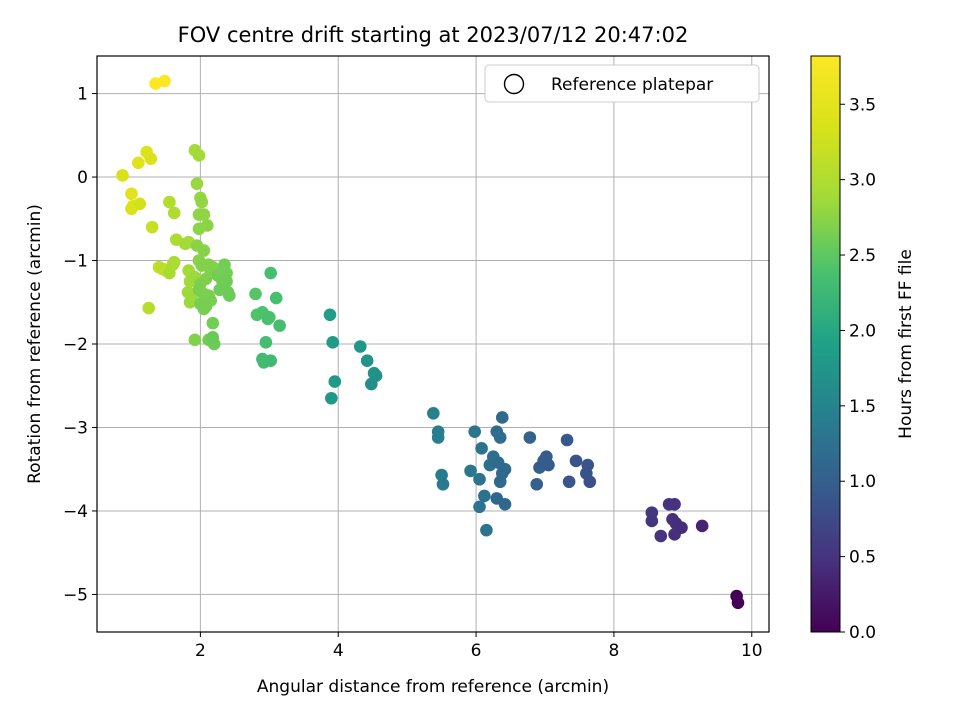 The image size is (960, 720). I want to click on y-tick-label: −5, so click(75, 595).